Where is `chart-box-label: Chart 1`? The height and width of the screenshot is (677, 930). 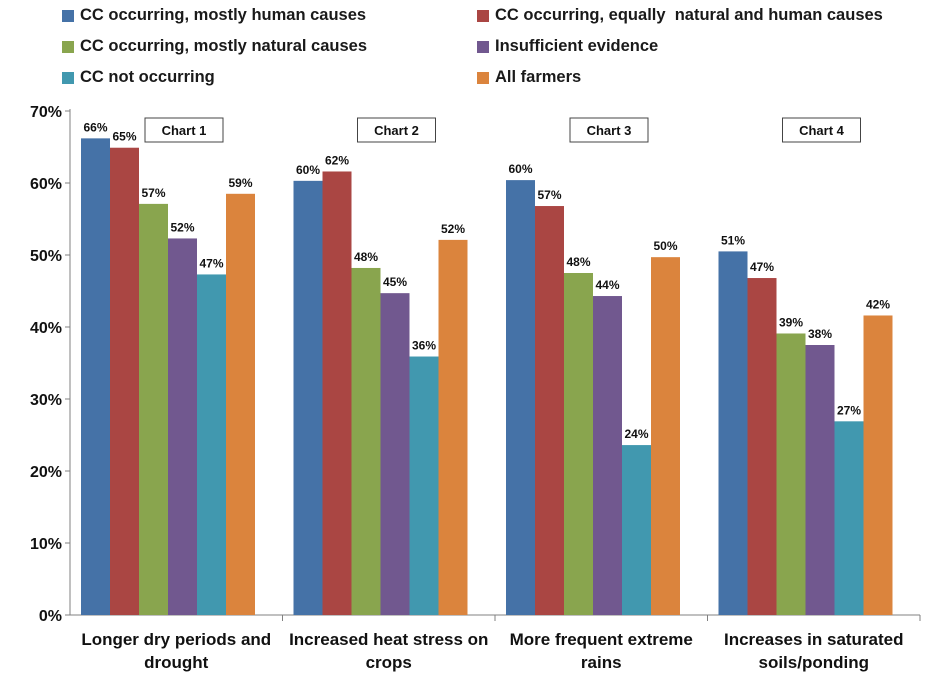 chart-box-label: Chart 1 is located at coordinates (184, 130).